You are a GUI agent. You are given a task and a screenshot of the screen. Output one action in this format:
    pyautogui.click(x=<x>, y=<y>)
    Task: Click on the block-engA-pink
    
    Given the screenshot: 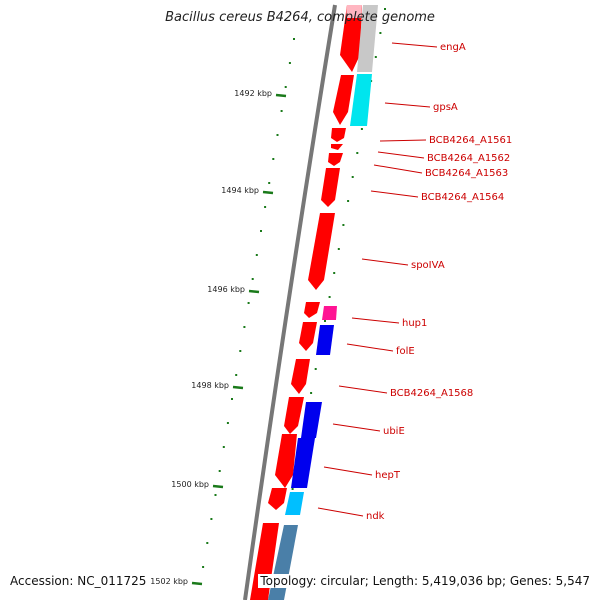 What is the action you would take?
    pyautogui.click(x=354, y=11)
    